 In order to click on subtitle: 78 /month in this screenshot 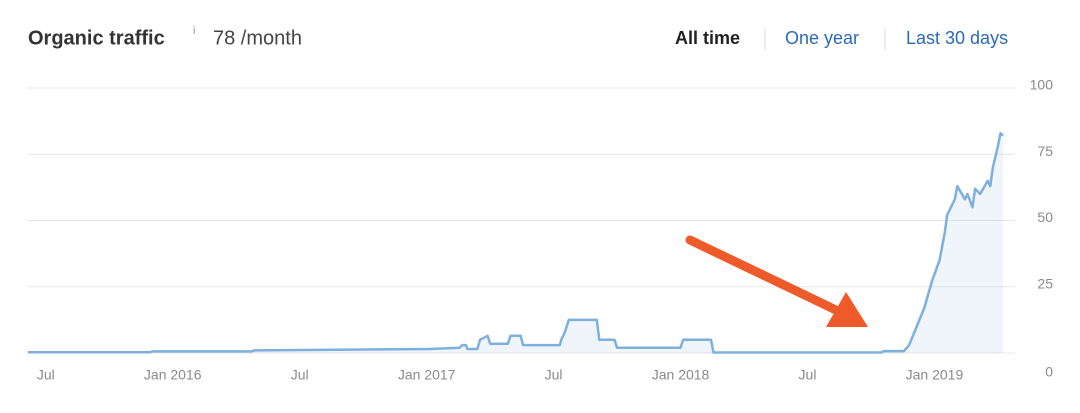, I will do `click(257, 38)`.